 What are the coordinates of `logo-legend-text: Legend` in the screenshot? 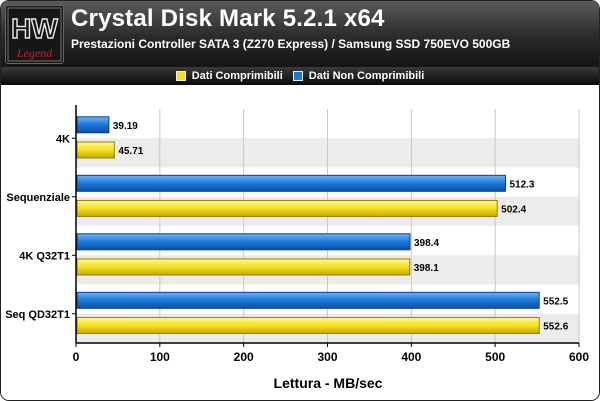 It's located at (34, 53).